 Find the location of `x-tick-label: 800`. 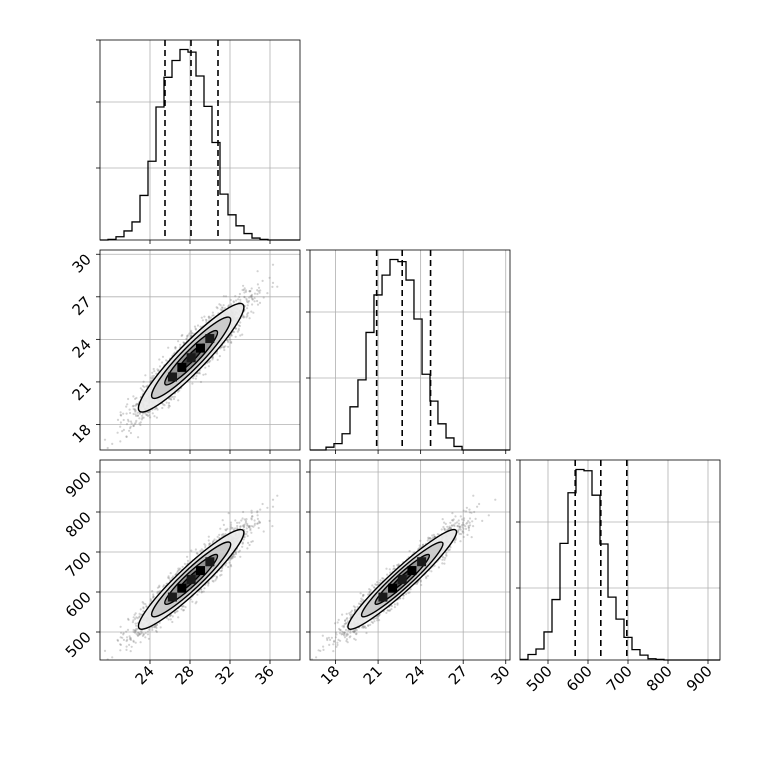

x-tick-label: 800 is located at coordinates (659, 678).